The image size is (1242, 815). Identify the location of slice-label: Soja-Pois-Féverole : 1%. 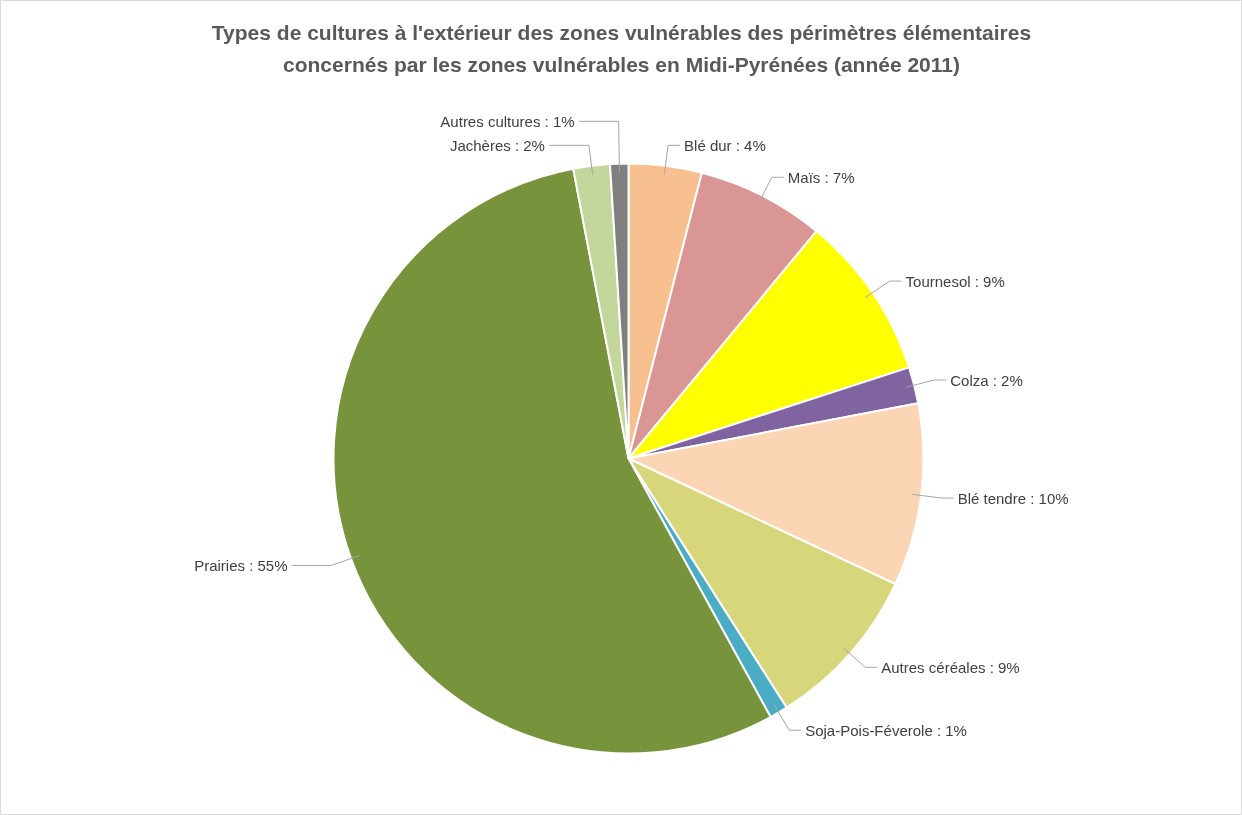
(886, 730).